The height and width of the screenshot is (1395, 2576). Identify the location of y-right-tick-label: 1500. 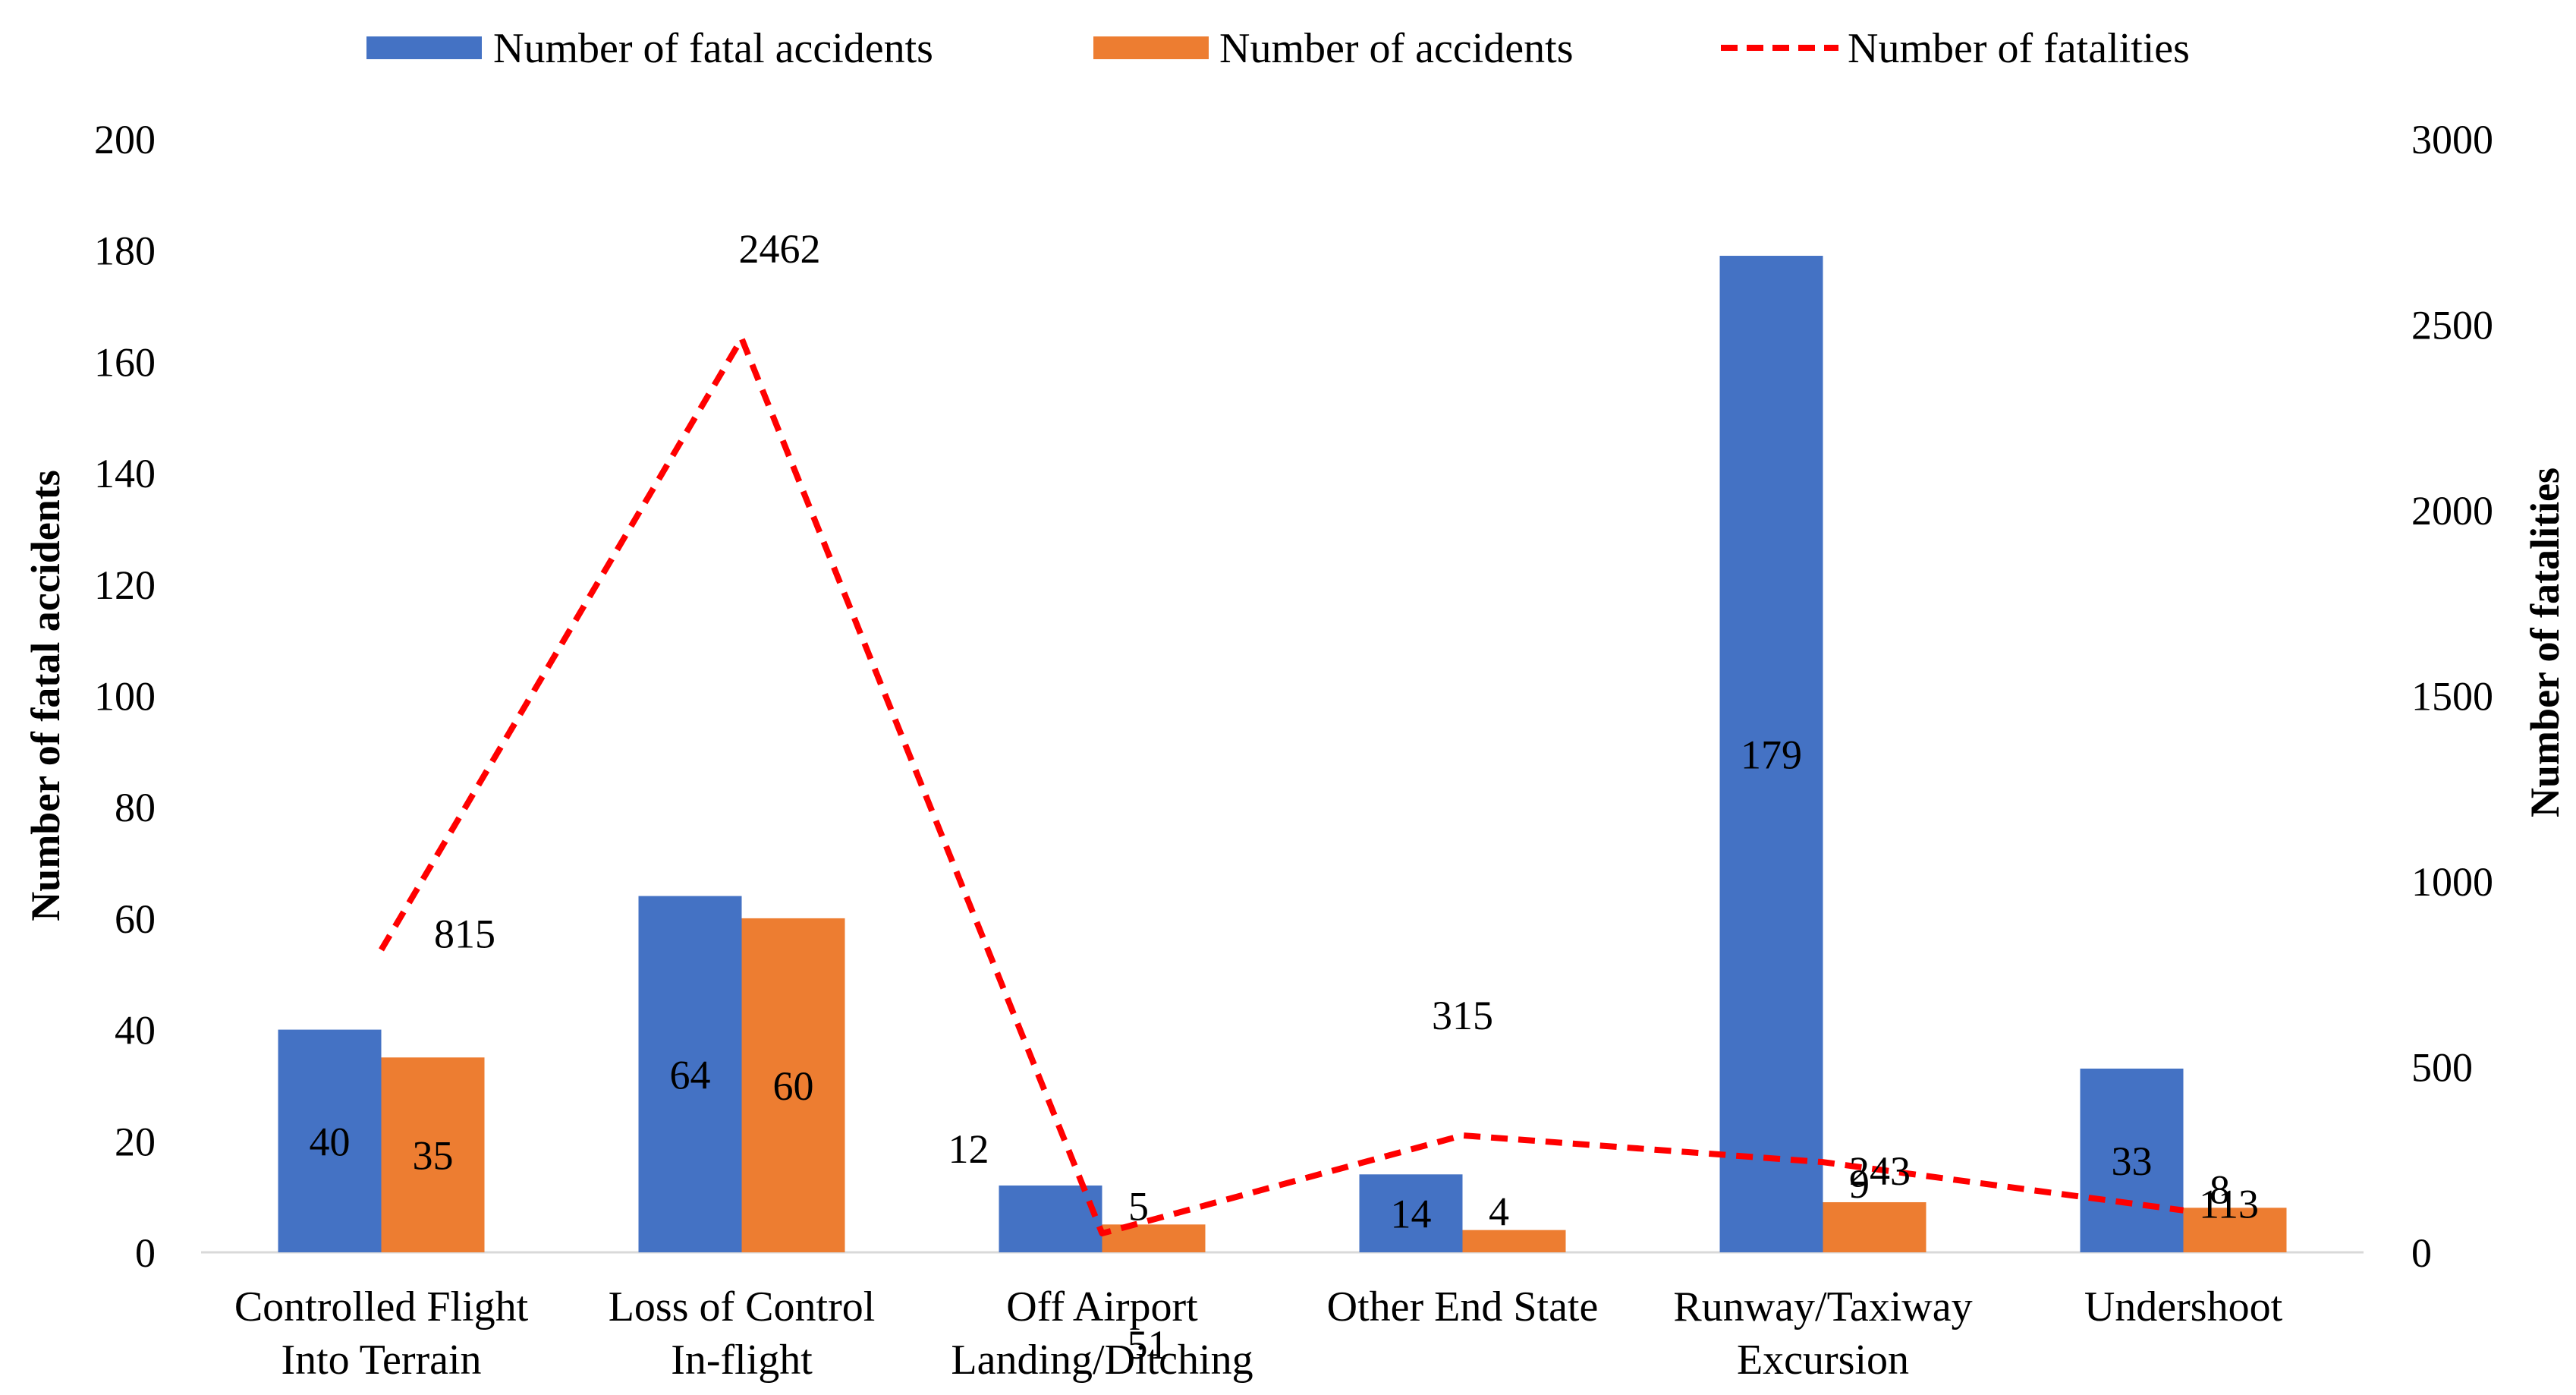
(2452, 697).